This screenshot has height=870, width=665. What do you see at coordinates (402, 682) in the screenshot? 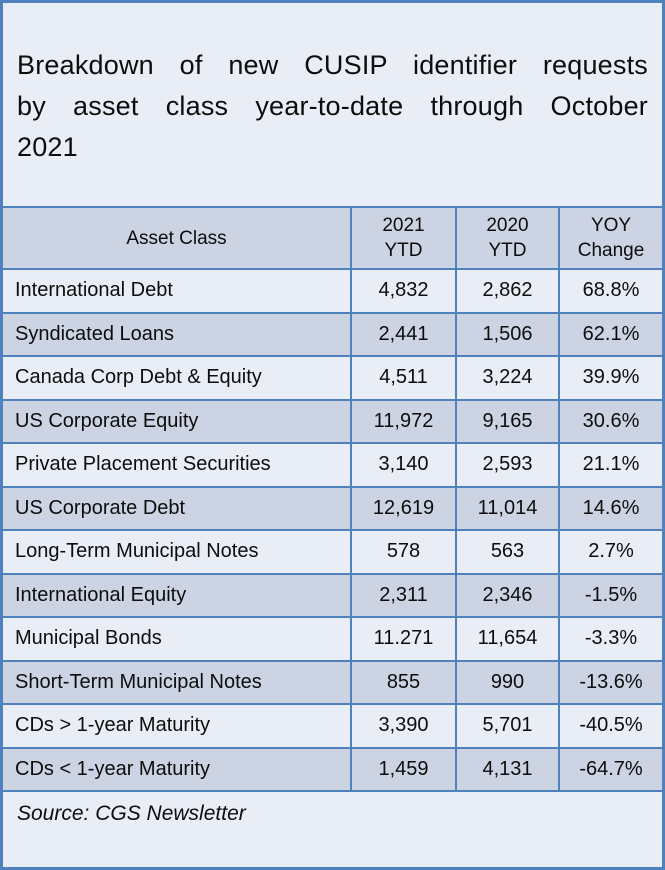
I see `cell-2021-ytd: 855` at bounding box center [402, 682].